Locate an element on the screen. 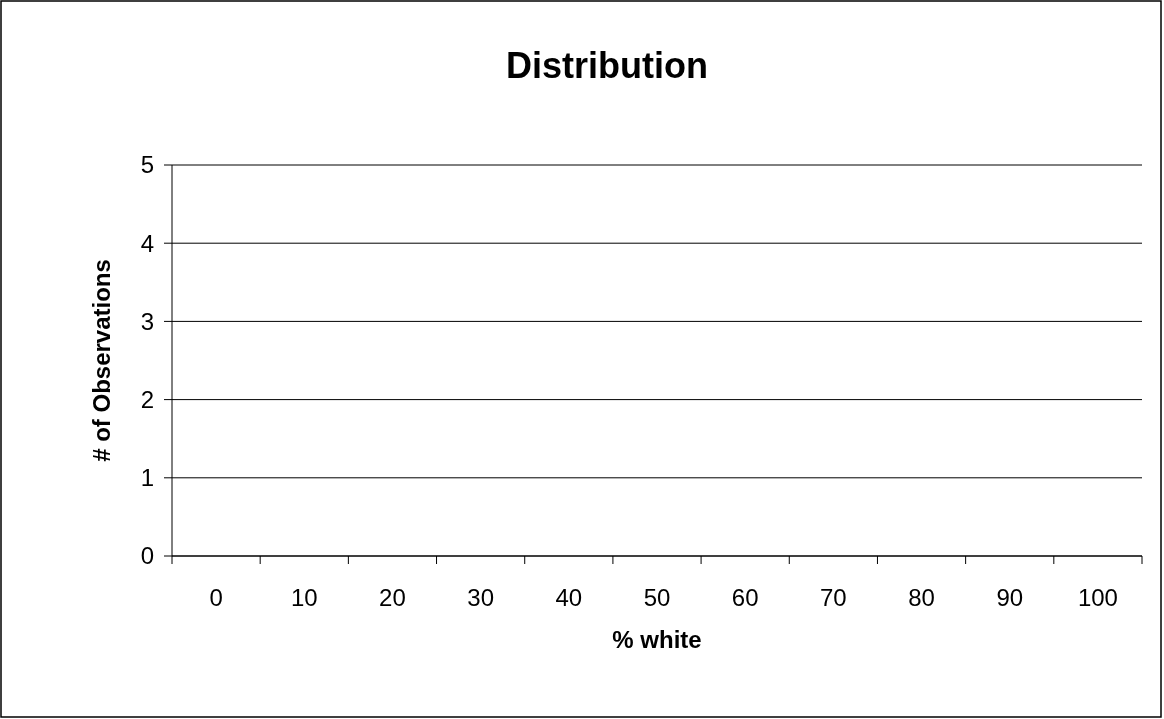 The height and width of the screenshot is (719, 1164). x-tick-label: 40 is located at coordinates (569, 597).